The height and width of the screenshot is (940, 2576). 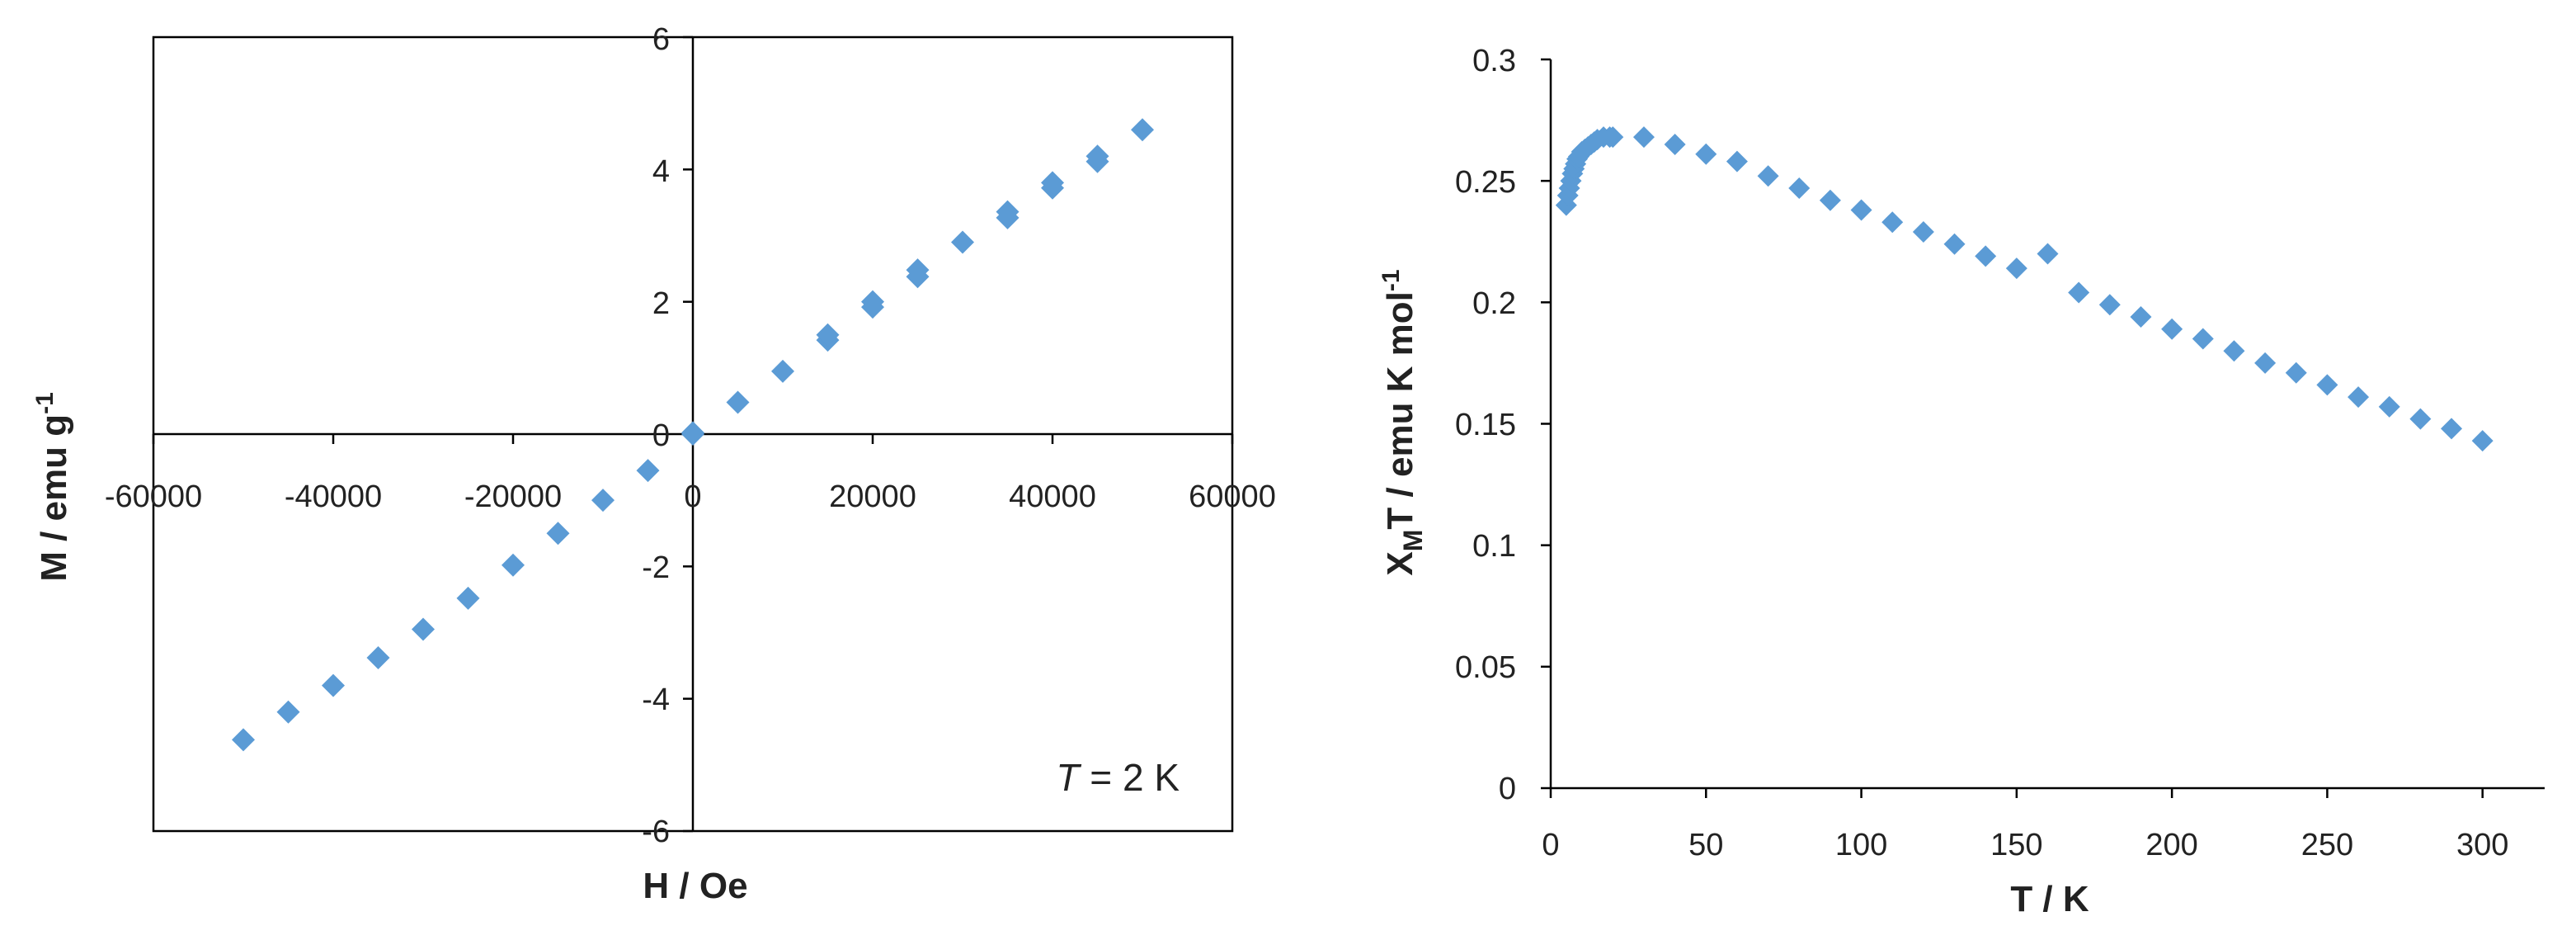 What do you see at coordinates (656, 832) in the screenshot?
I see `y-tick-label: -6` at bounding box center [656, 832].